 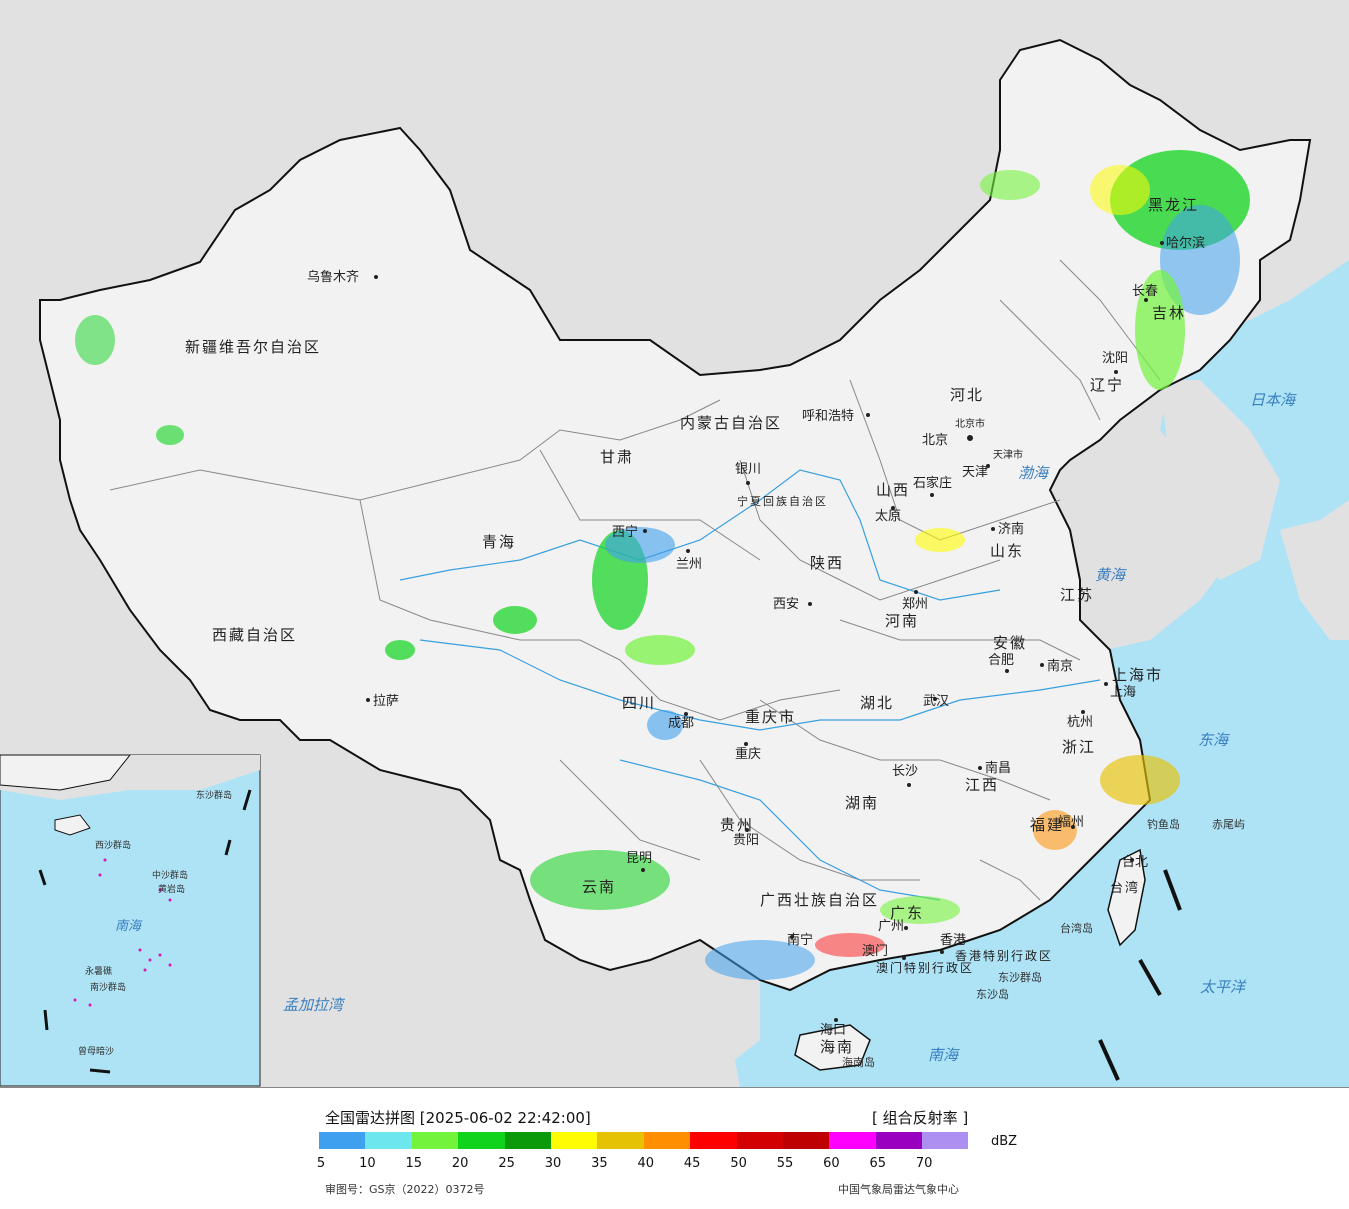 What do you see at coordinates (170, 875) in the screenshot?
I see `inset-zhongshaqundao: 中沙群岛` at bounding box center [170, 875].